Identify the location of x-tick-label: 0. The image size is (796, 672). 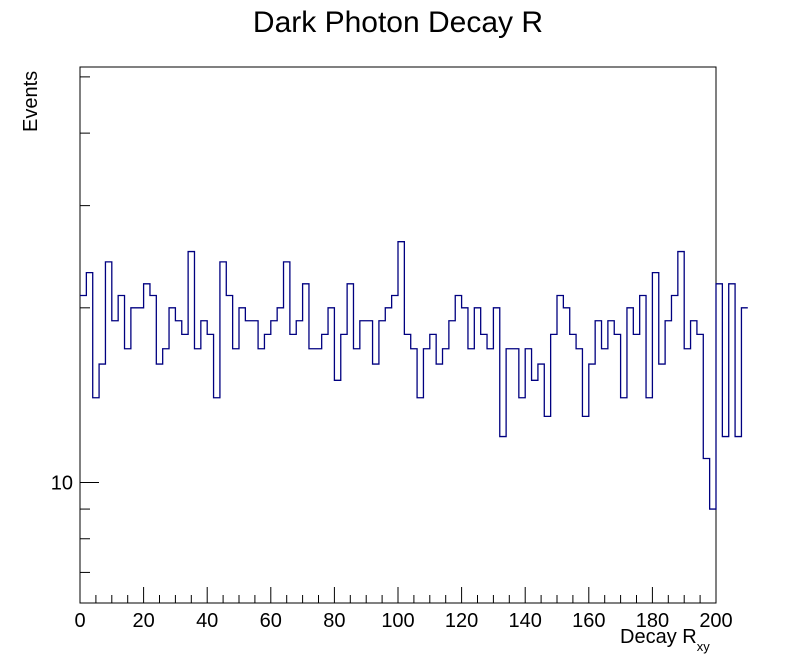
(79, 621).